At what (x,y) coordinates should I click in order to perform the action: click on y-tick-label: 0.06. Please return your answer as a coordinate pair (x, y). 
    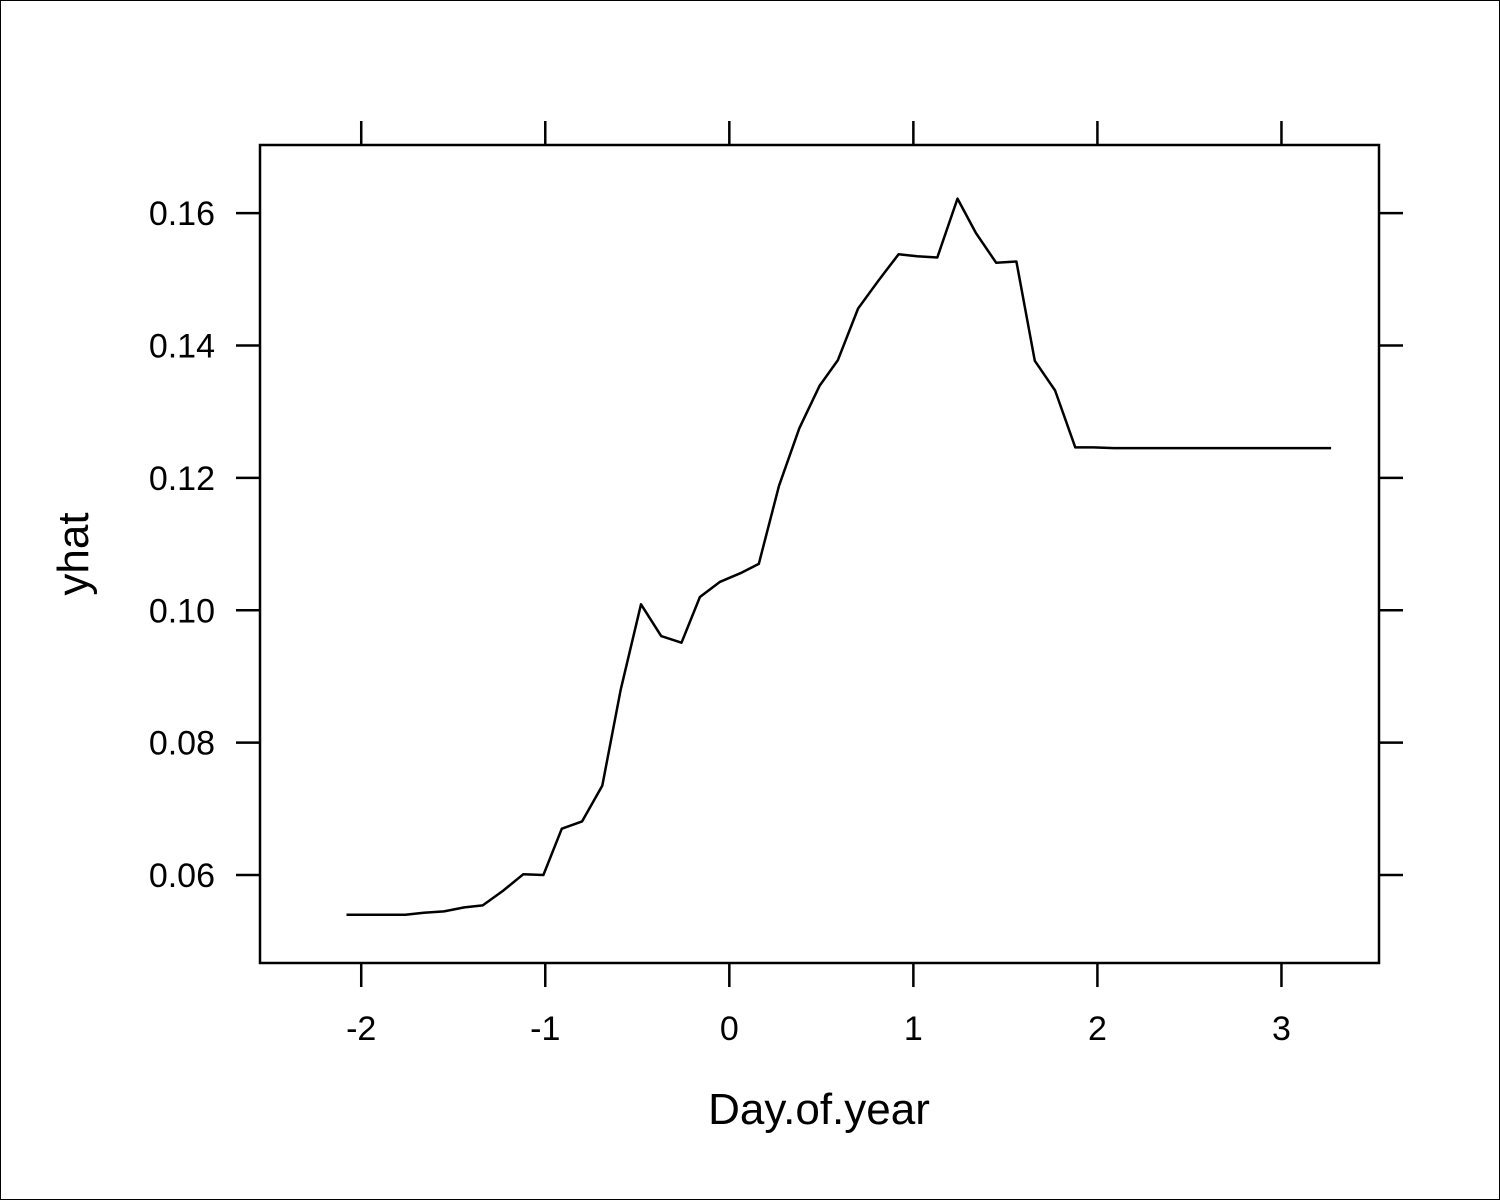
    Looking at the image, I should click on (182, 876).